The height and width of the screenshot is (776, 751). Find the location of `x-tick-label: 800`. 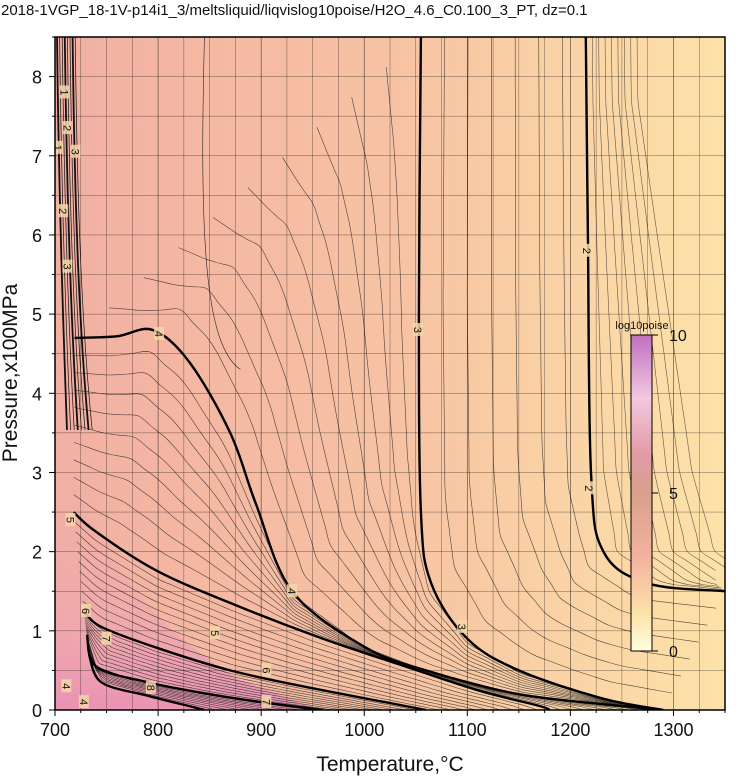

x-tick-label: 800 is located at coordinates (158, 730).